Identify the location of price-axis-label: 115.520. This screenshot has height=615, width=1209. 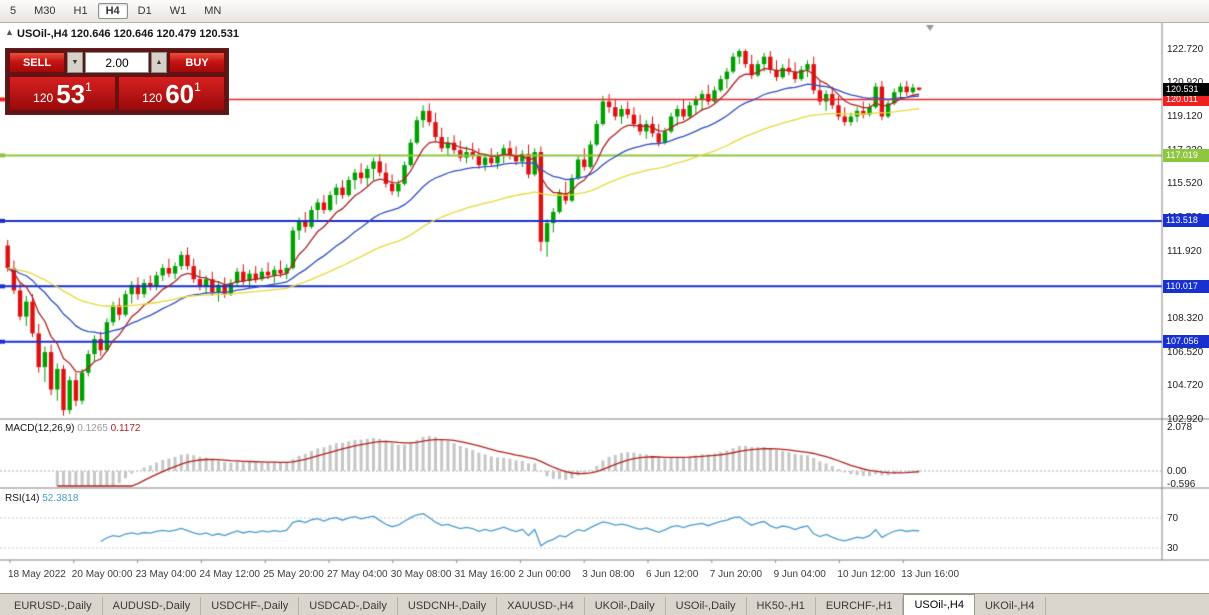
(1185, 184).